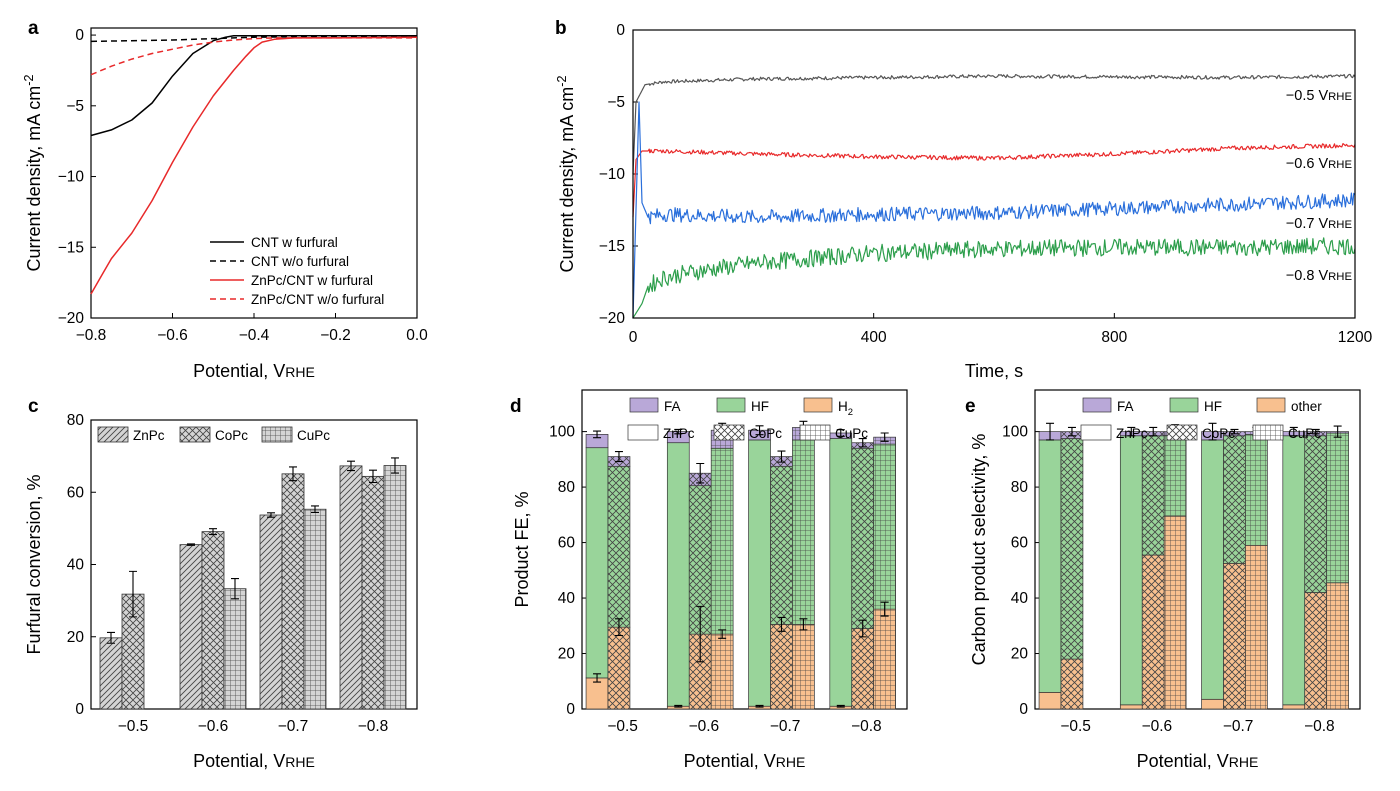  I want to click on x-tick-label: 0.0, so click(417, 335).